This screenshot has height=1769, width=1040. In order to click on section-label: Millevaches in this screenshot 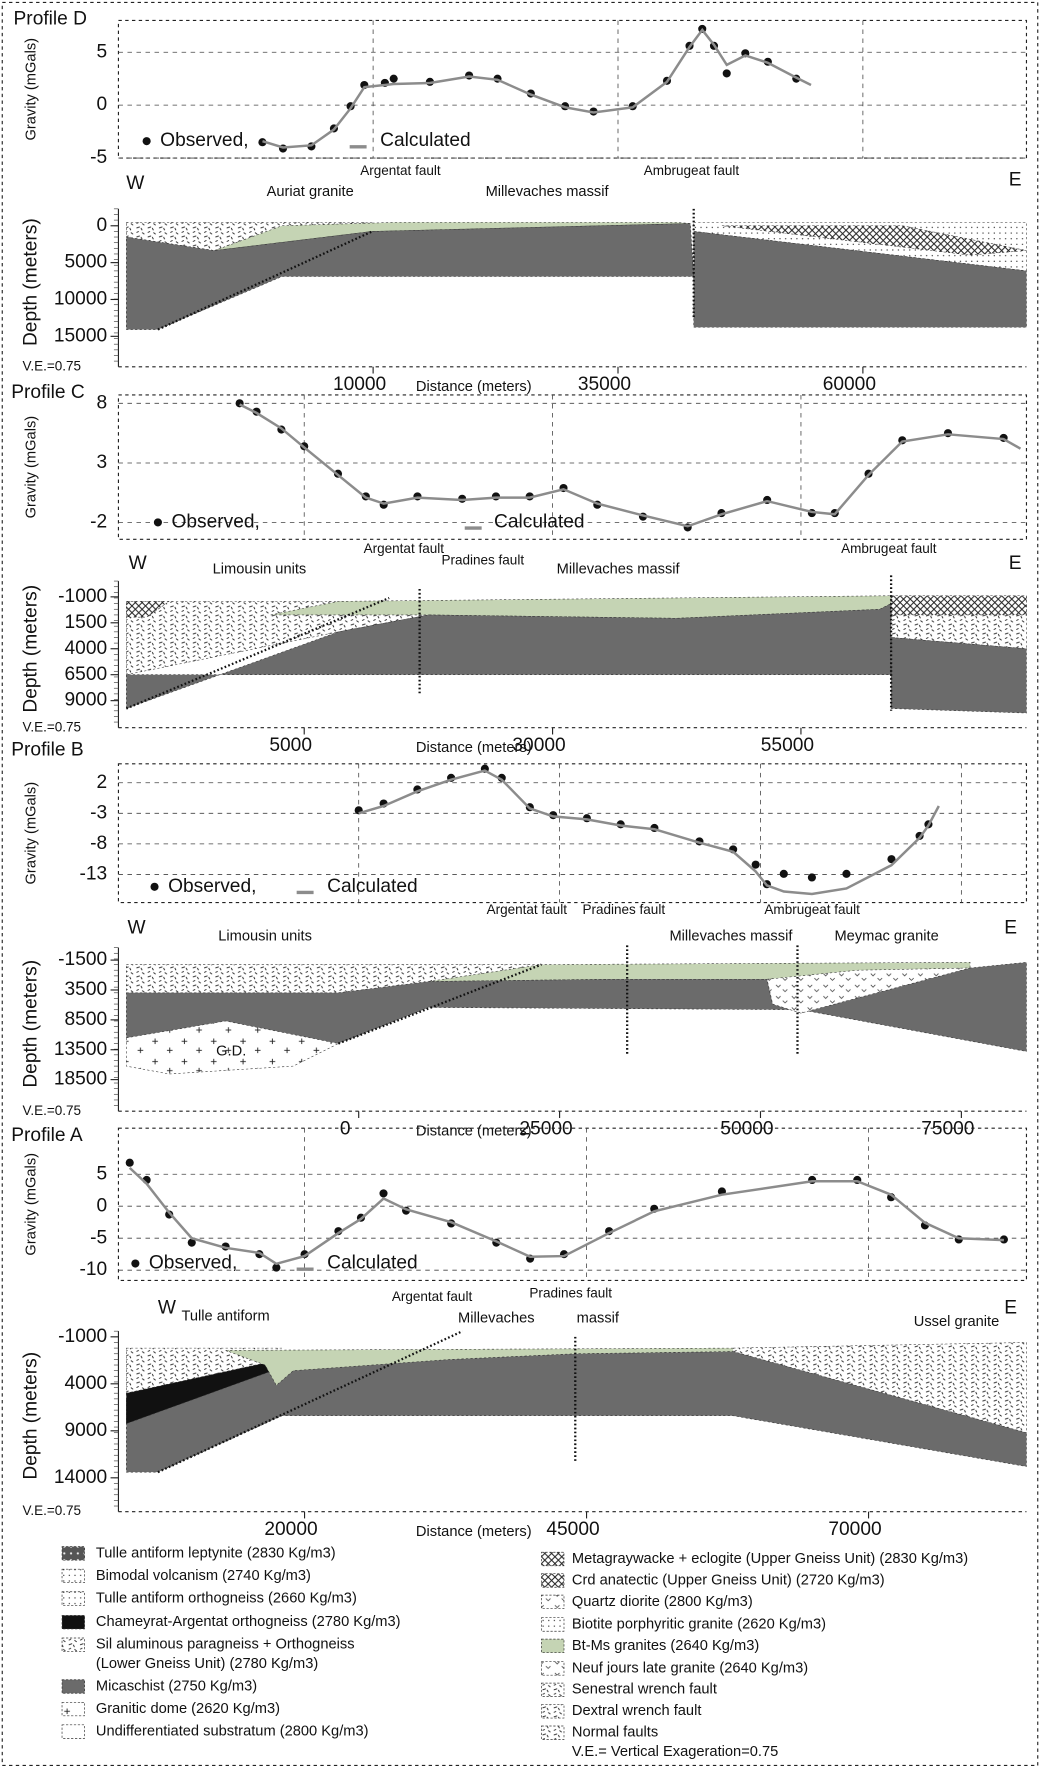, I will do `click(496, 1319)`.